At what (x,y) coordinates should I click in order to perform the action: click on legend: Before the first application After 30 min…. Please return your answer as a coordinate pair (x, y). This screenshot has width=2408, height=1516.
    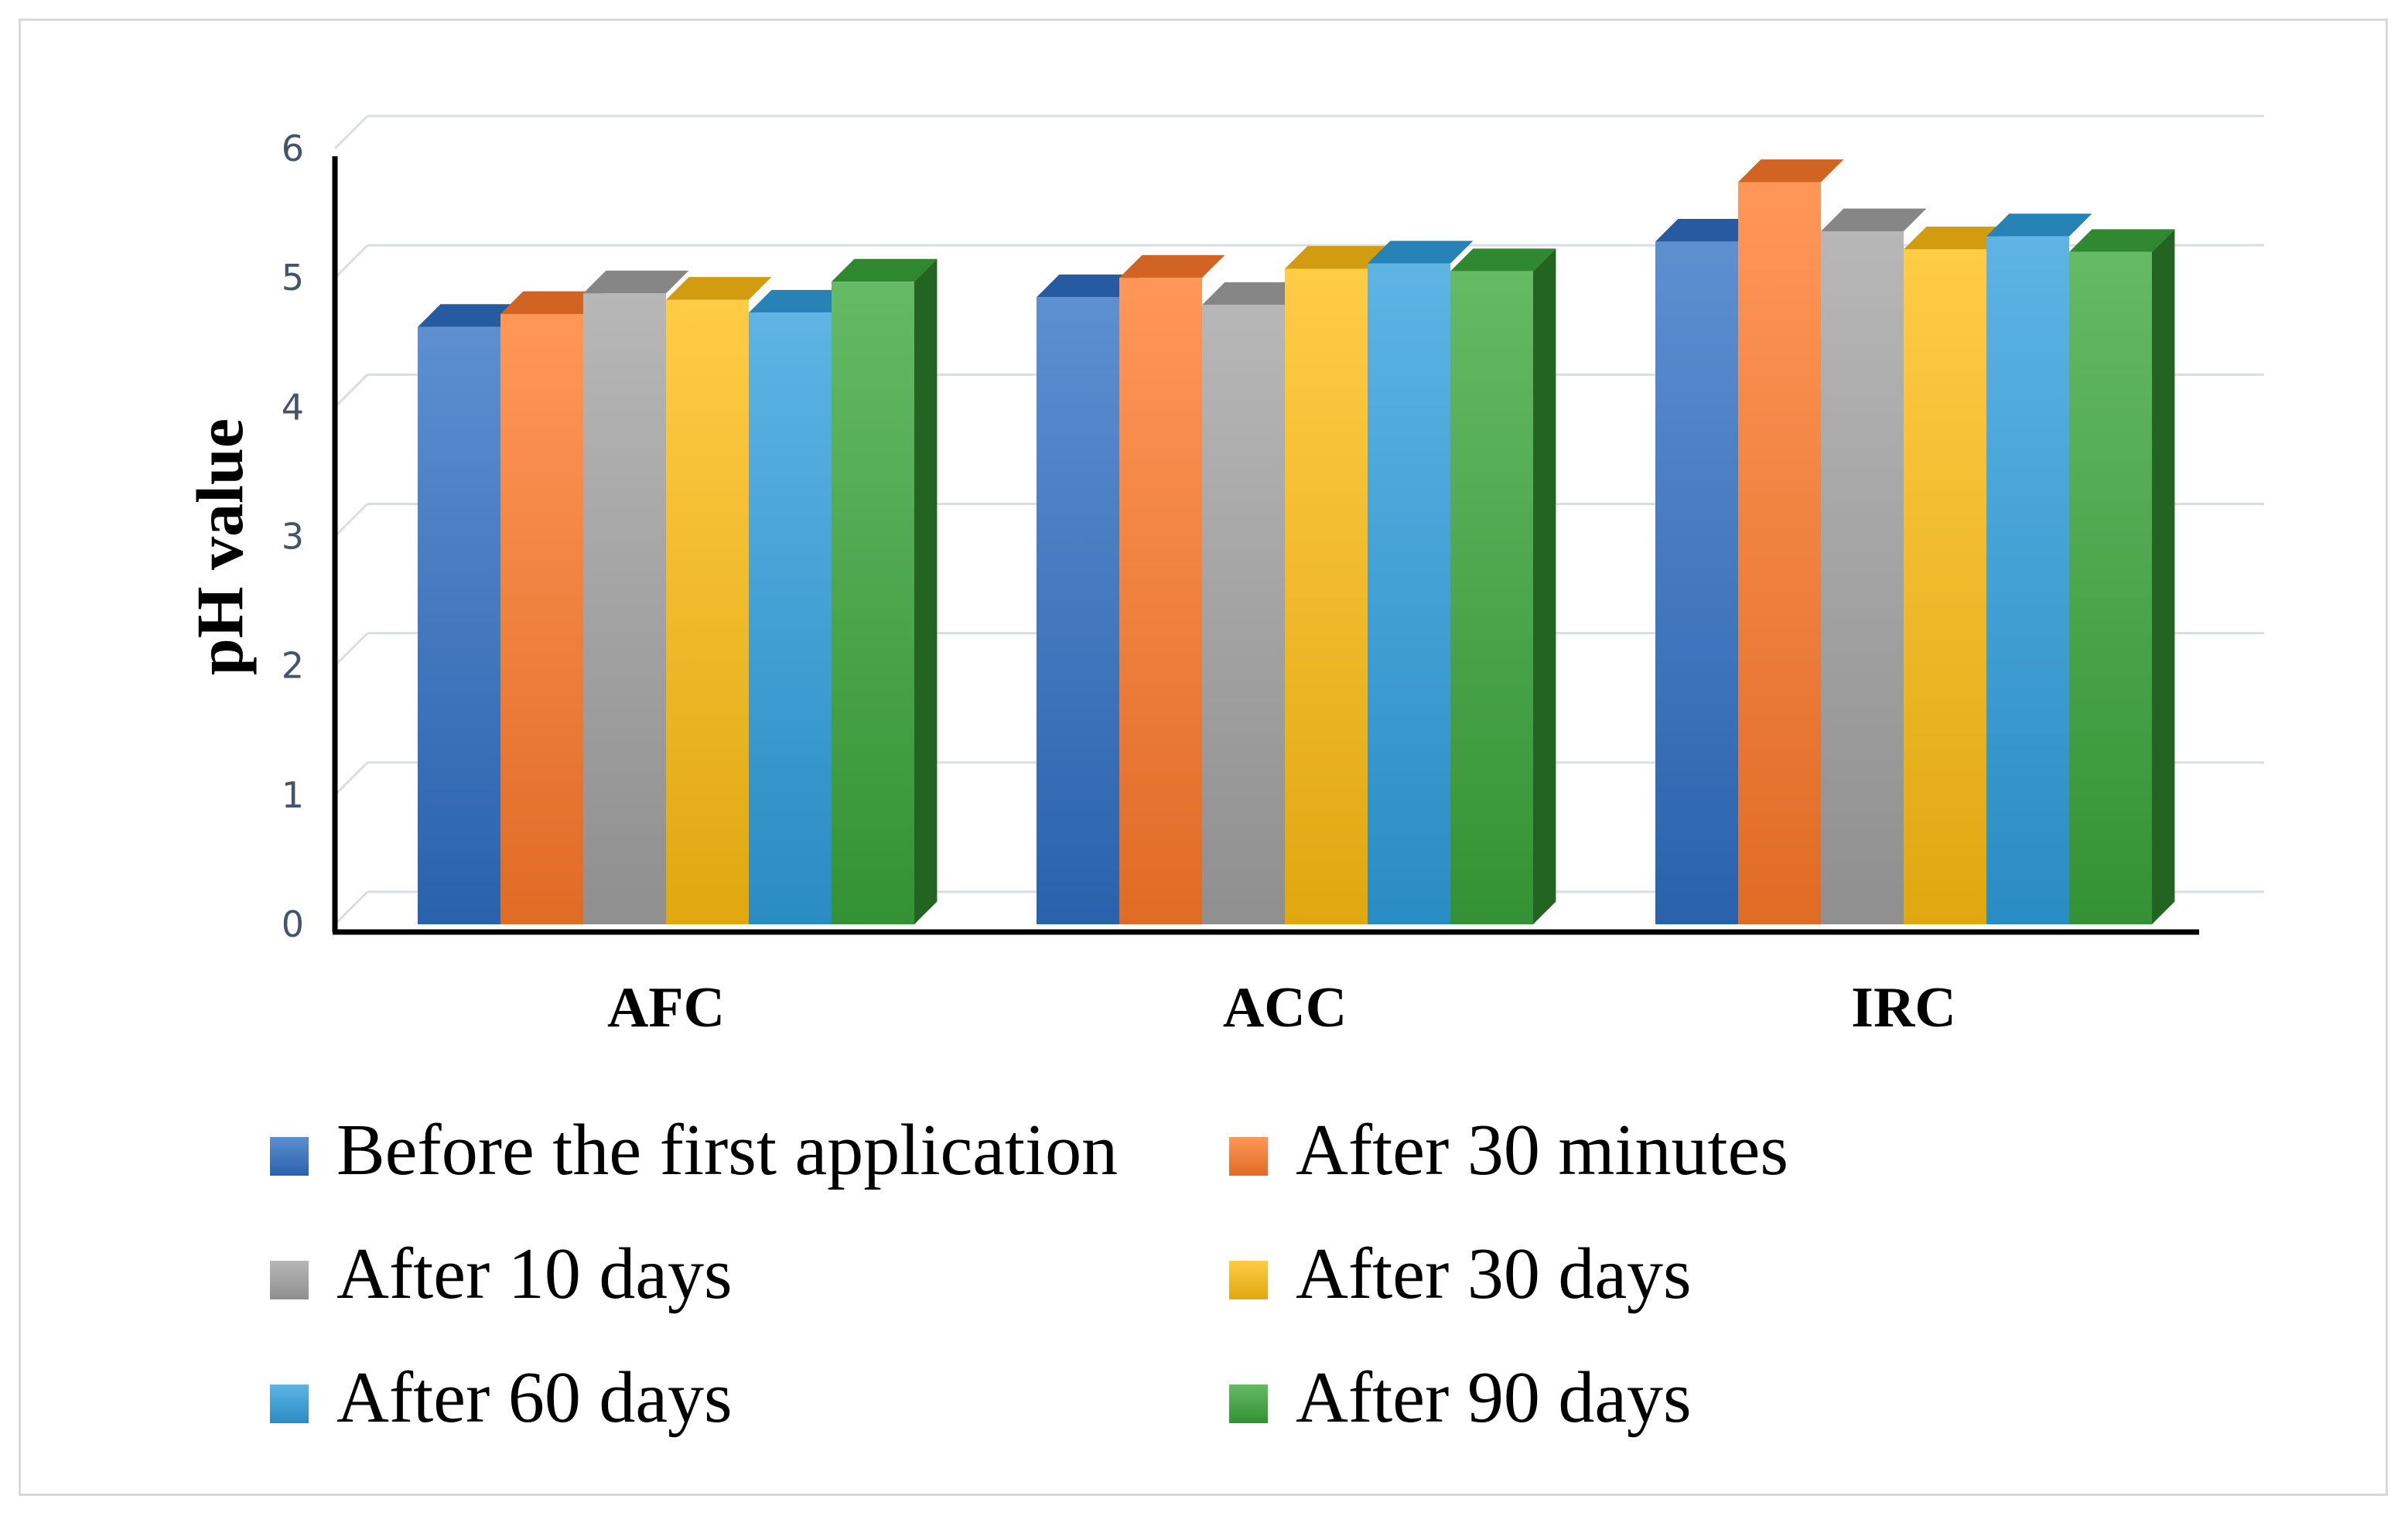
    Looking at the image, I should click on (1029, 1274).